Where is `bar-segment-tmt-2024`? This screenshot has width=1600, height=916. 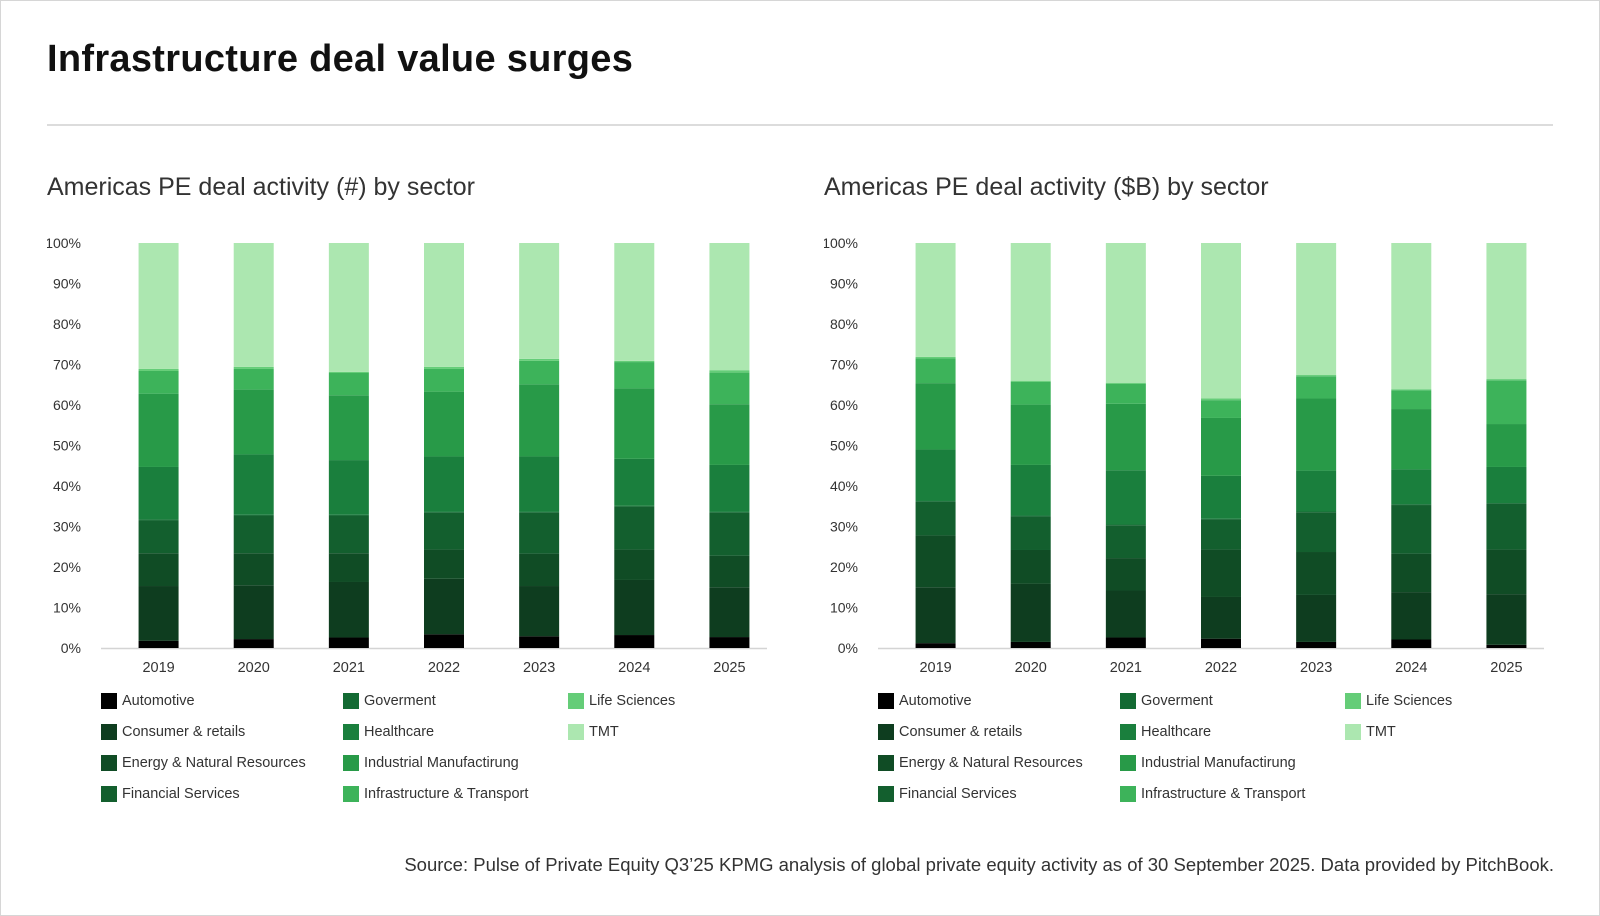 bar-segment-tmt-2024 is located at coordinates (634, 302).